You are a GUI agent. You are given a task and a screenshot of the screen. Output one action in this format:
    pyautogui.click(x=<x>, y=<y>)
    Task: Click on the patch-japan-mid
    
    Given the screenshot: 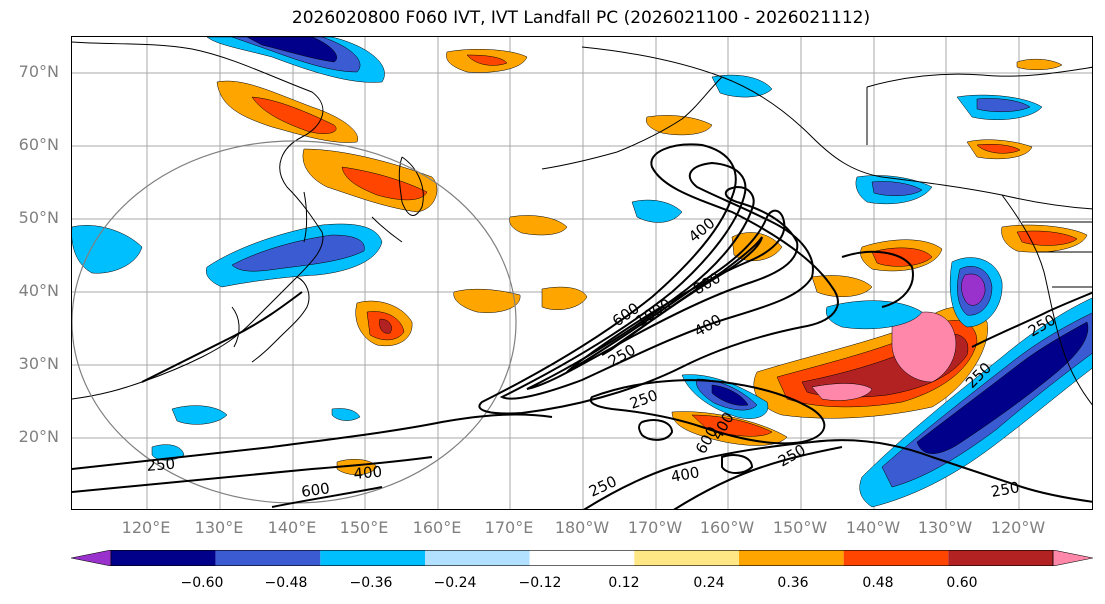 What is the action you would take?
    pyautogui.click(x=298, y=253)
    